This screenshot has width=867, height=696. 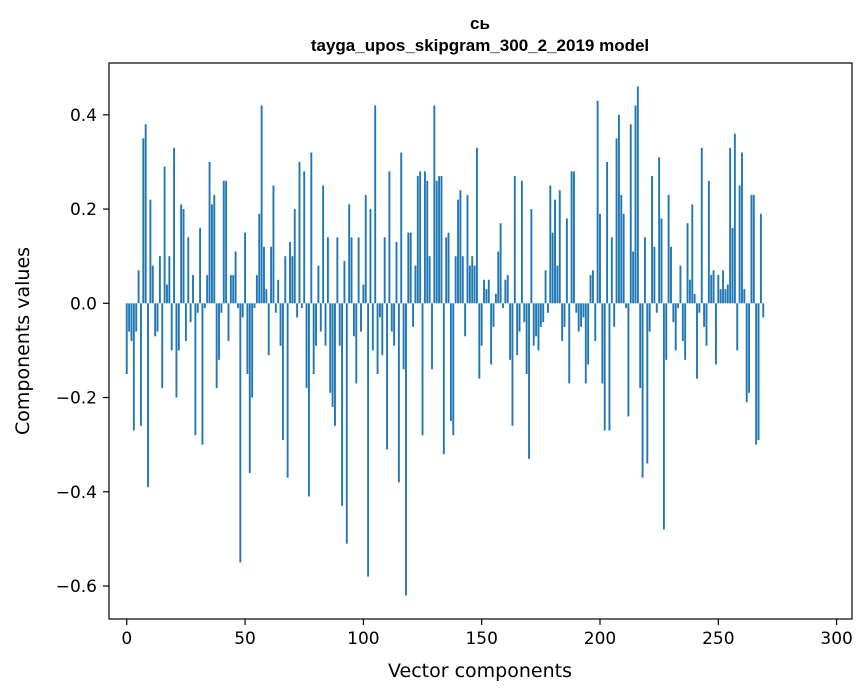 What do you see at coordinates (126, 639) in the screenshot?
I see `x-tick-label: 0` at bounding box center [126, 639].